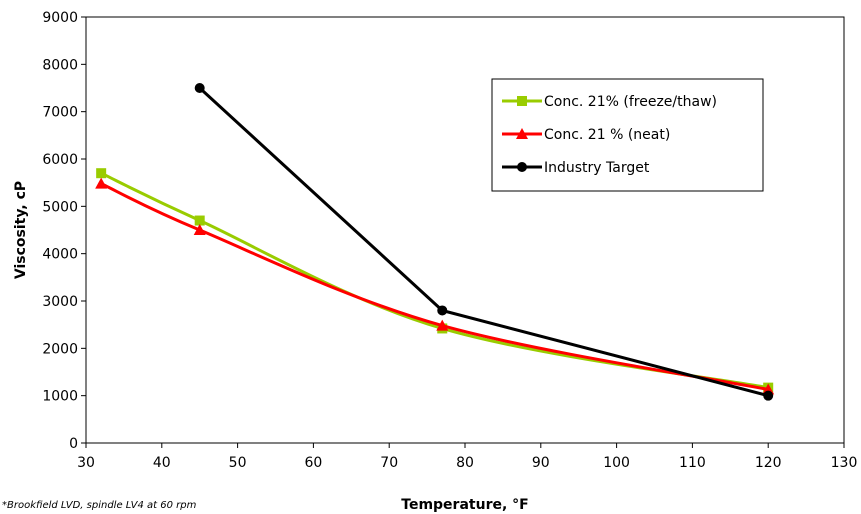 Image resolution: width=861 pixels, height=514 pixels. I want to click on y-tick-label: 6000, so click(60, 160).